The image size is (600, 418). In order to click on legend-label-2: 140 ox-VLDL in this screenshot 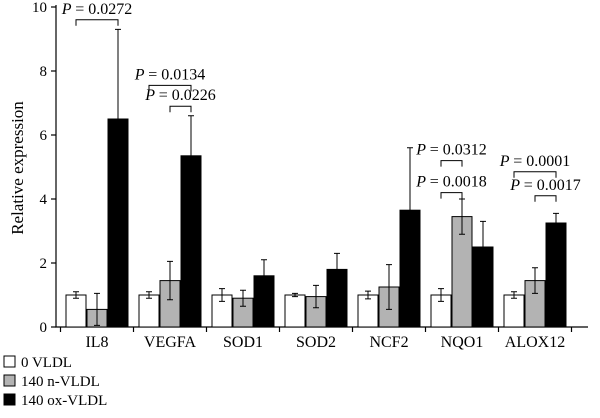, I will do `click(64, 401)`.